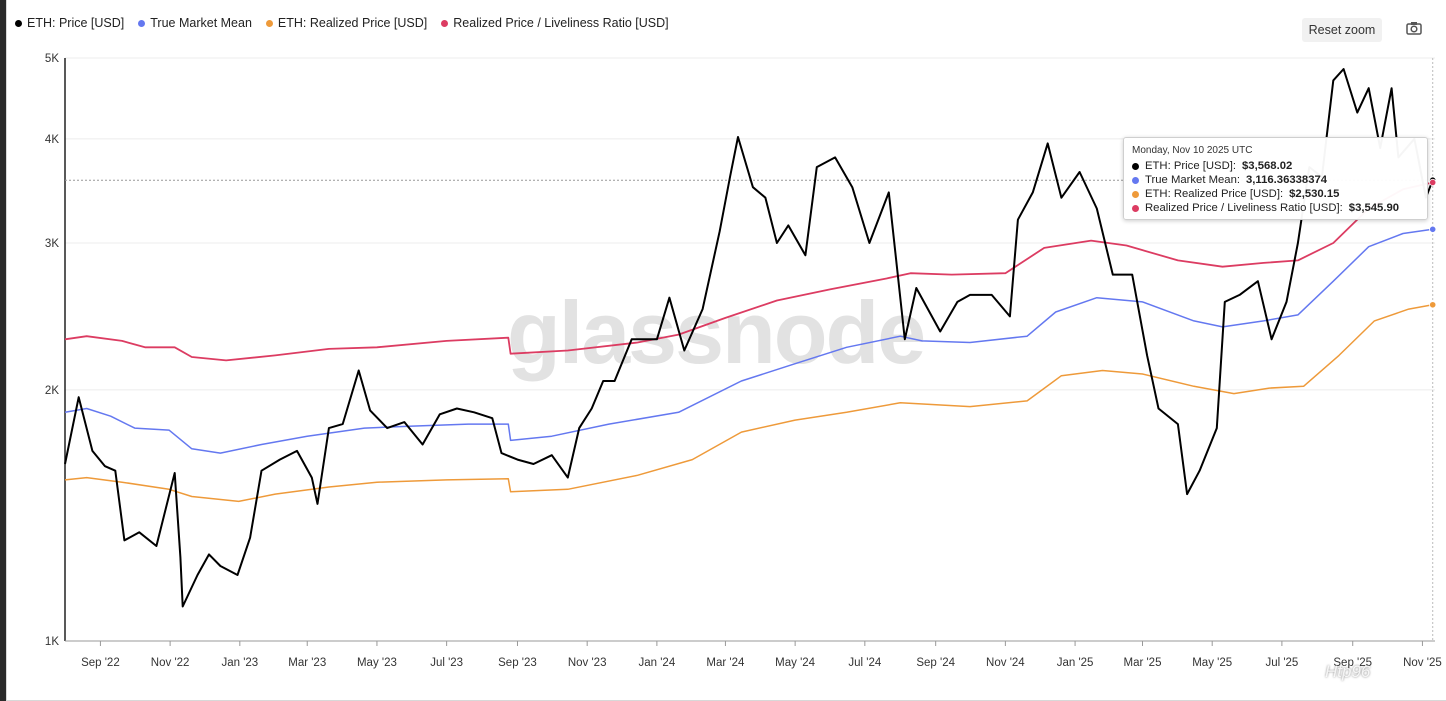 The height and width of the screenshot is (701, 1446). What do you see at coordinates (377, 663) in the screenshot?
I see `x-tick-label: May '23` at bounding box center [377, 663].